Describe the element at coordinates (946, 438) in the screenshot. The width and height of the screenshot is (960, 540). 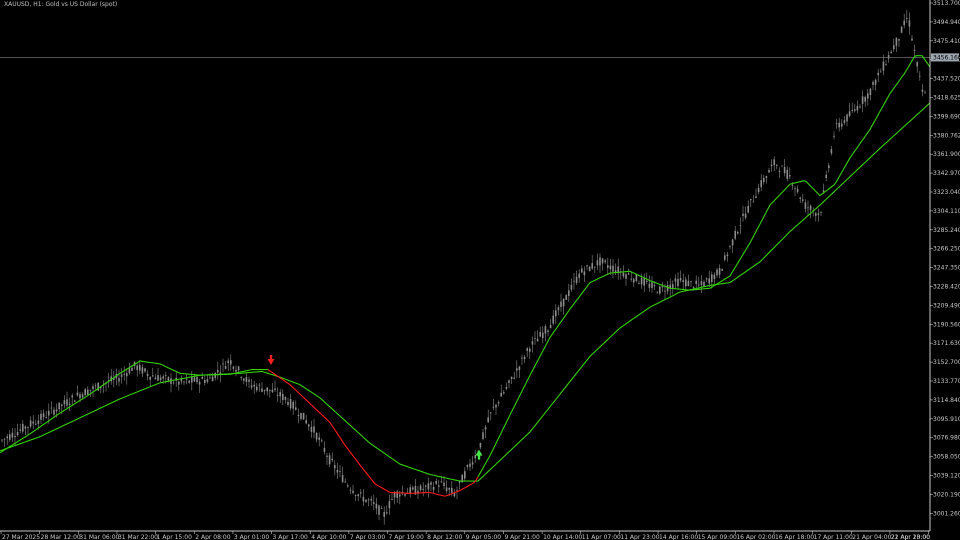
I see `price-tick-label: 3076.980` at that location.